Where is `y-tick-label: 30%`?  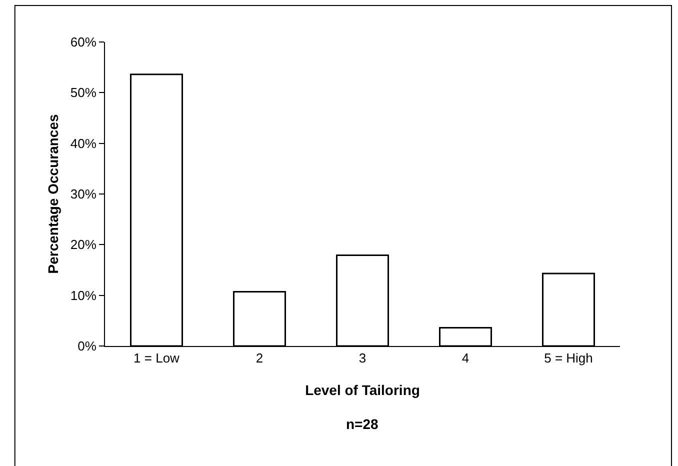
y-tick-label: 30% is located at coordinates (83, 194).